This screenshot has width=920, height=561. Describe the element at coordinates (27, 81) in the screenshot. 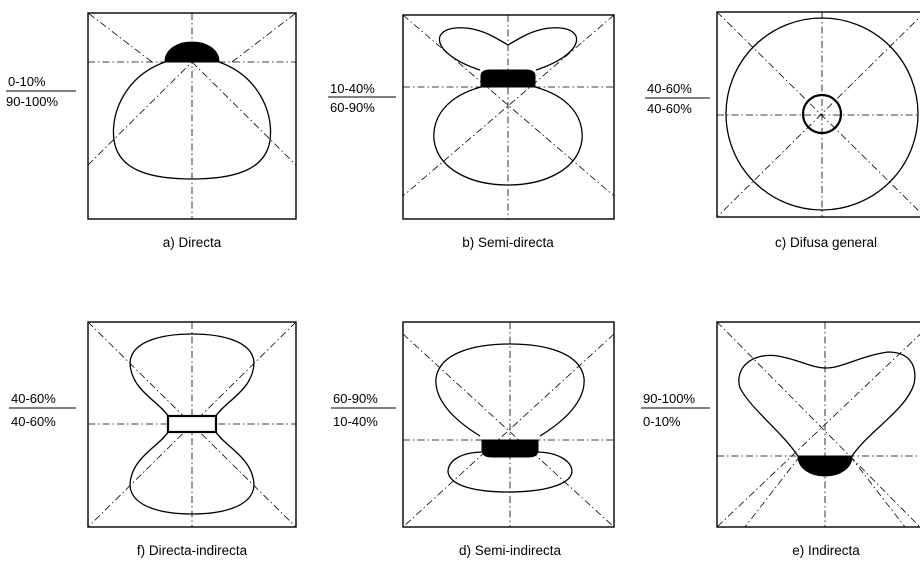

I see `upper-percentage: 0-10%` at that location.